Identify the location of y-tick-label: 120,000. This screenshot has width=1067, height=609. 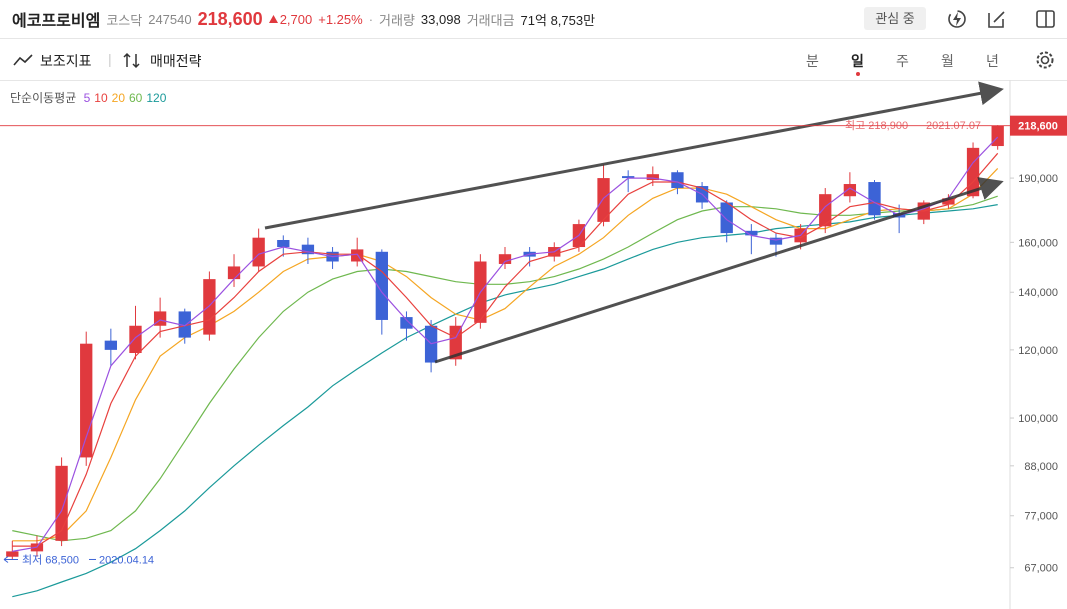
(1038, 351).